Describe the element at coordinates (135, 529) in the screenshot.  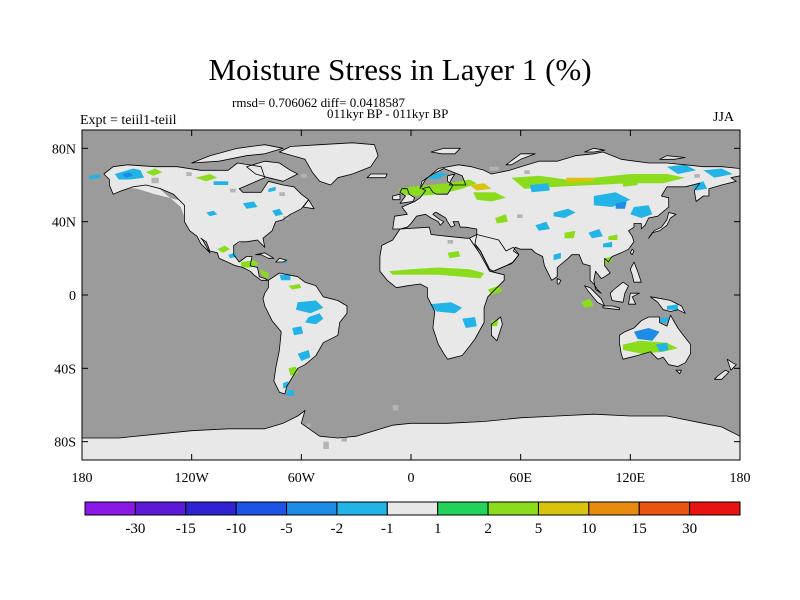
I see `colorbar-label: -30` at that location.